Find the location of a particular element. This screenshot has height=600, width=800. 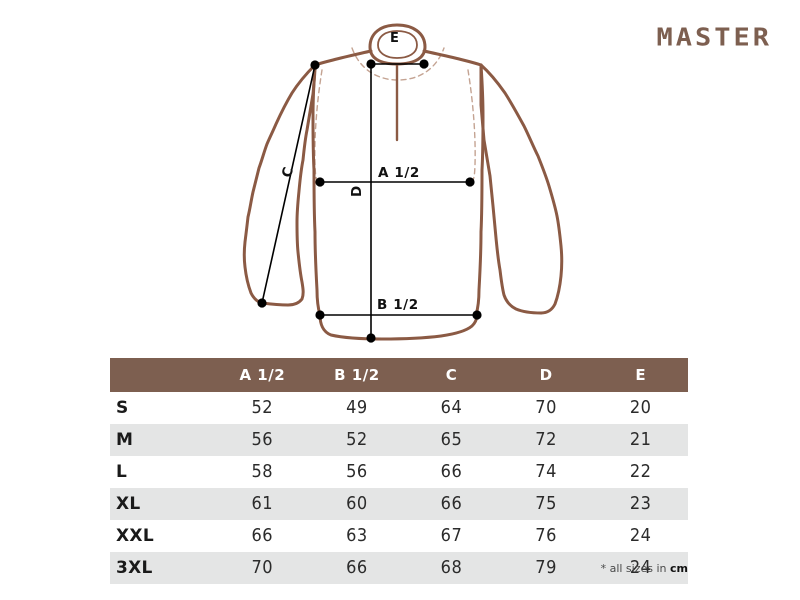

right-sleeve-outer-icon is located at coordinates (521, 189).